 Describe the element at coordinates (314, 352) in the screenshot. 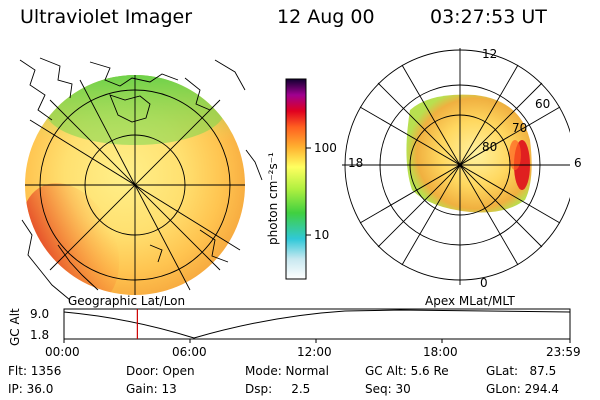

I see `alt-xtick-1200: 12:00` at that location.